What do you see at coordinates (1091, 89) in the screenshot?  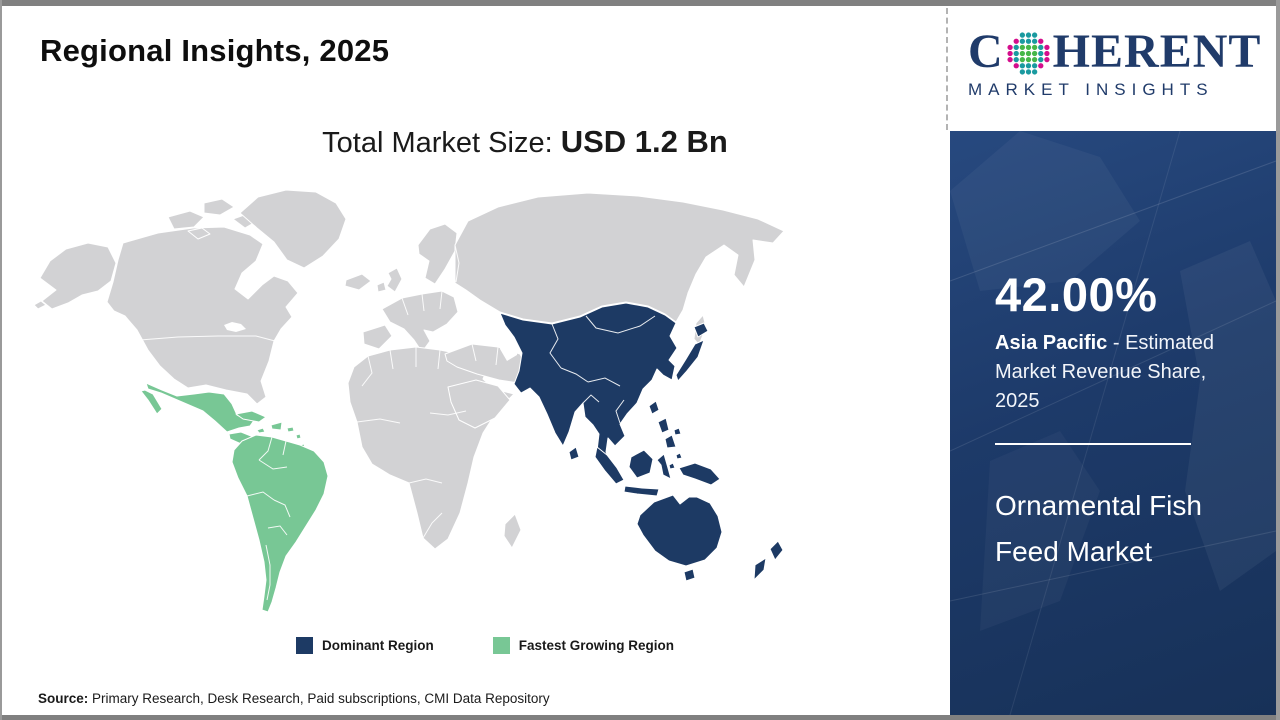 I see `logo-tagline: MARKET INSIGHTS` at bounding box center [1091, 89].